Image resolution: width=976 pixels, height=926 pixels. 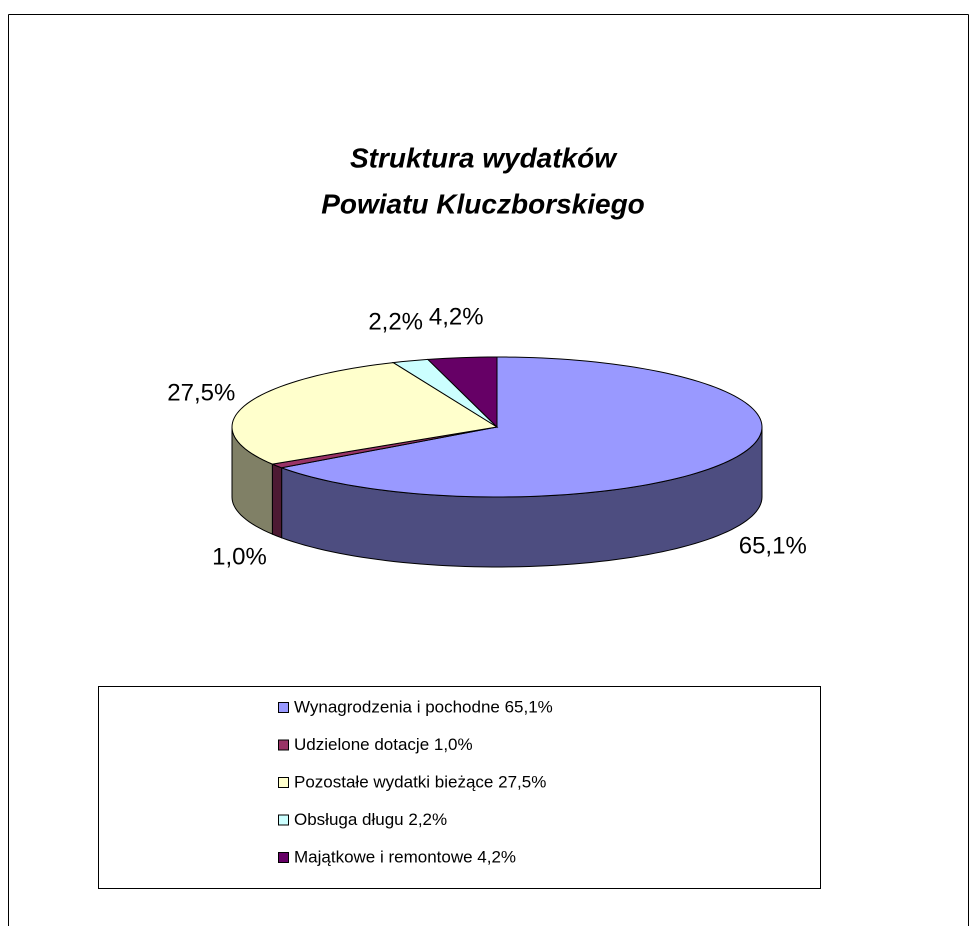 I want to click on pie-tops, so click(x=497, y=427).